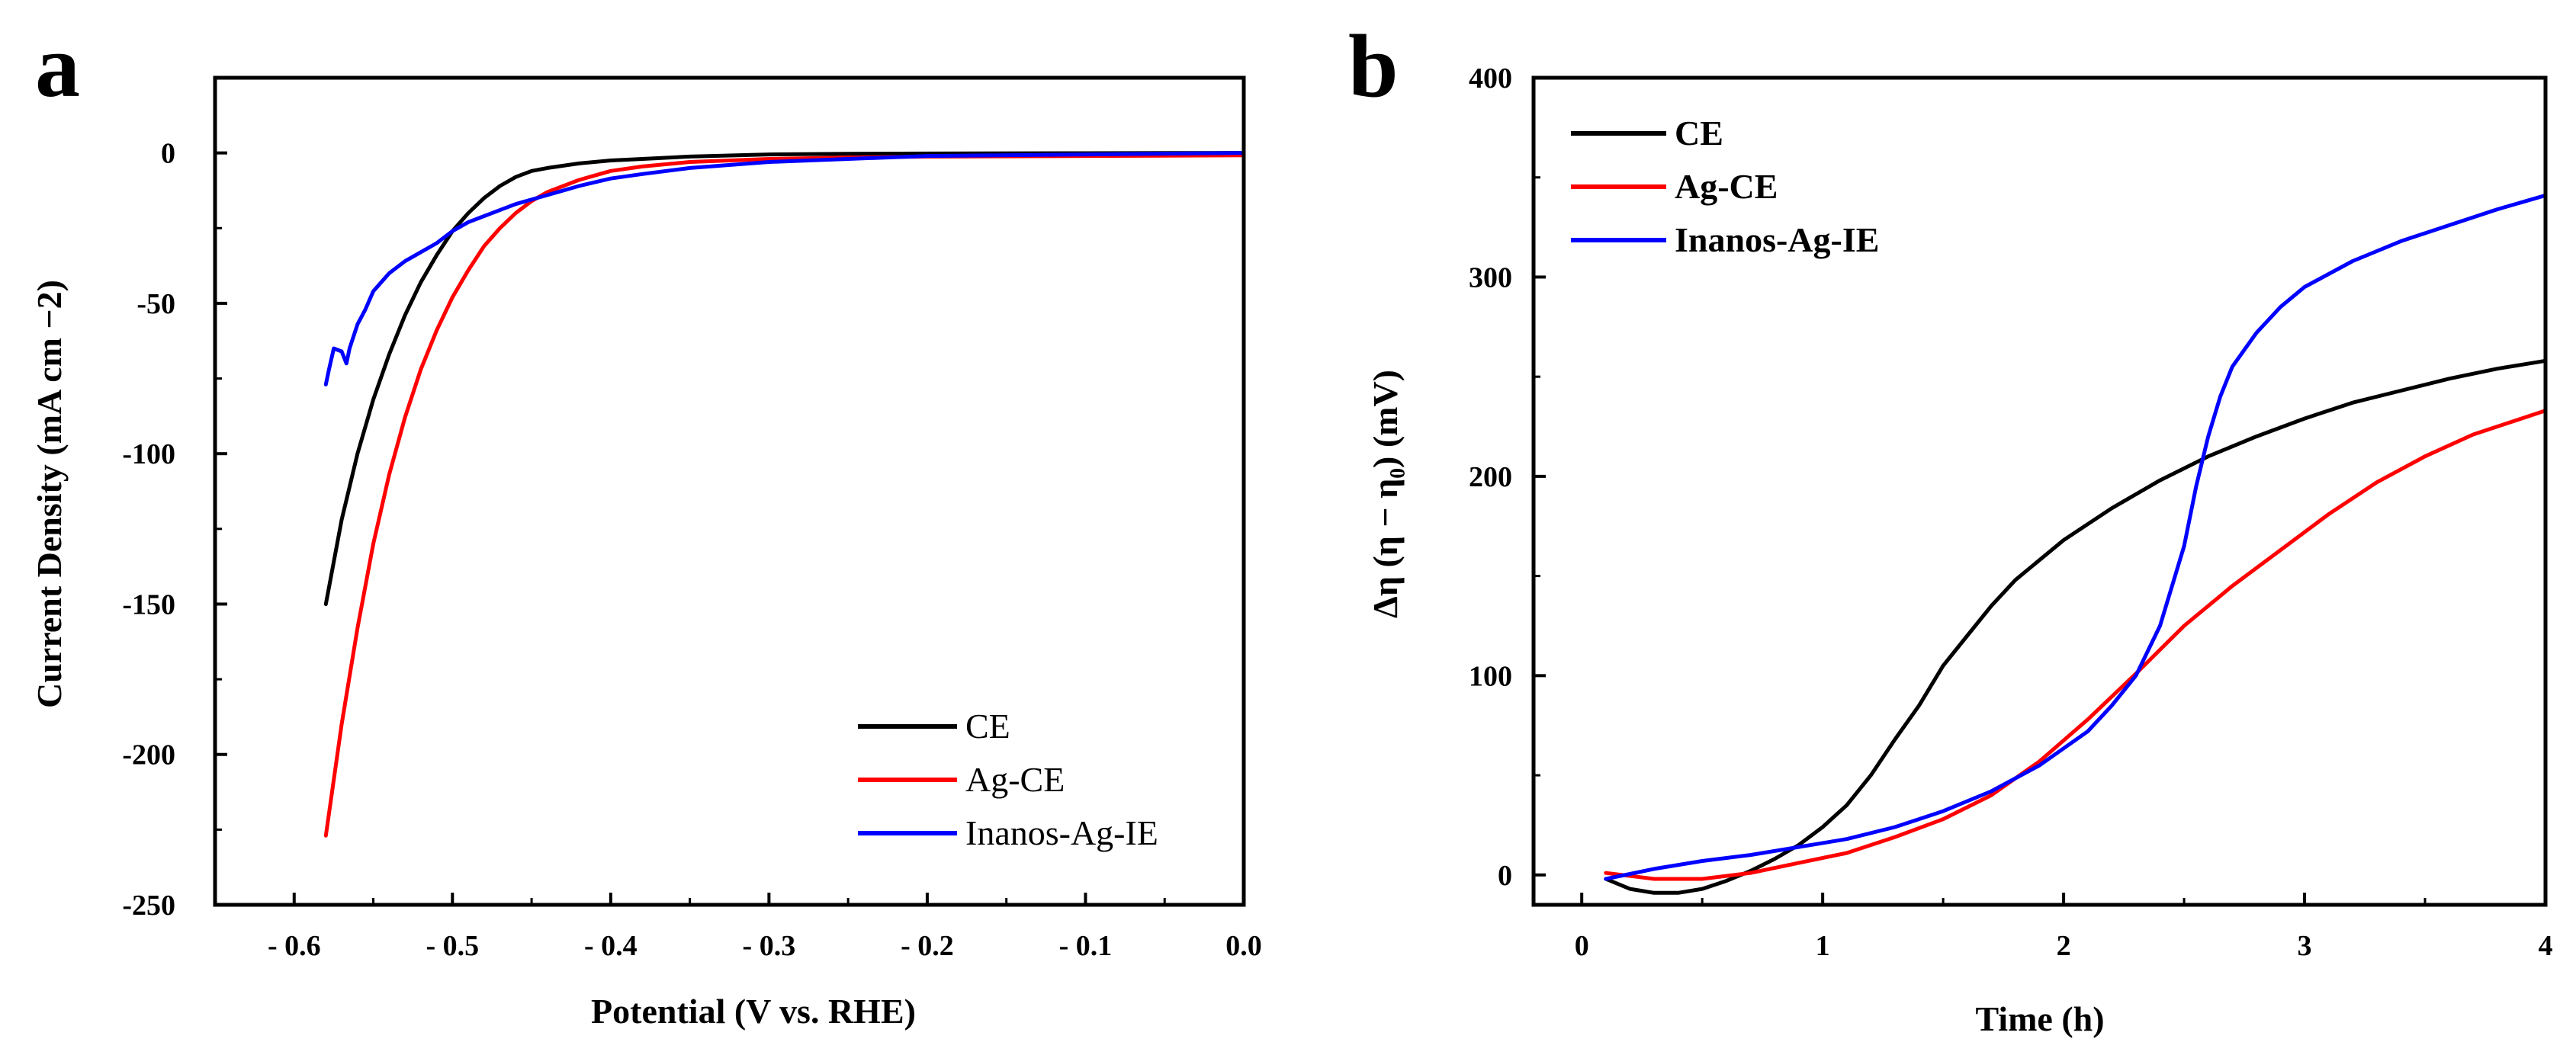  I want to click on panel-a-x-tick-label: - 0.3, so click(769, 946).